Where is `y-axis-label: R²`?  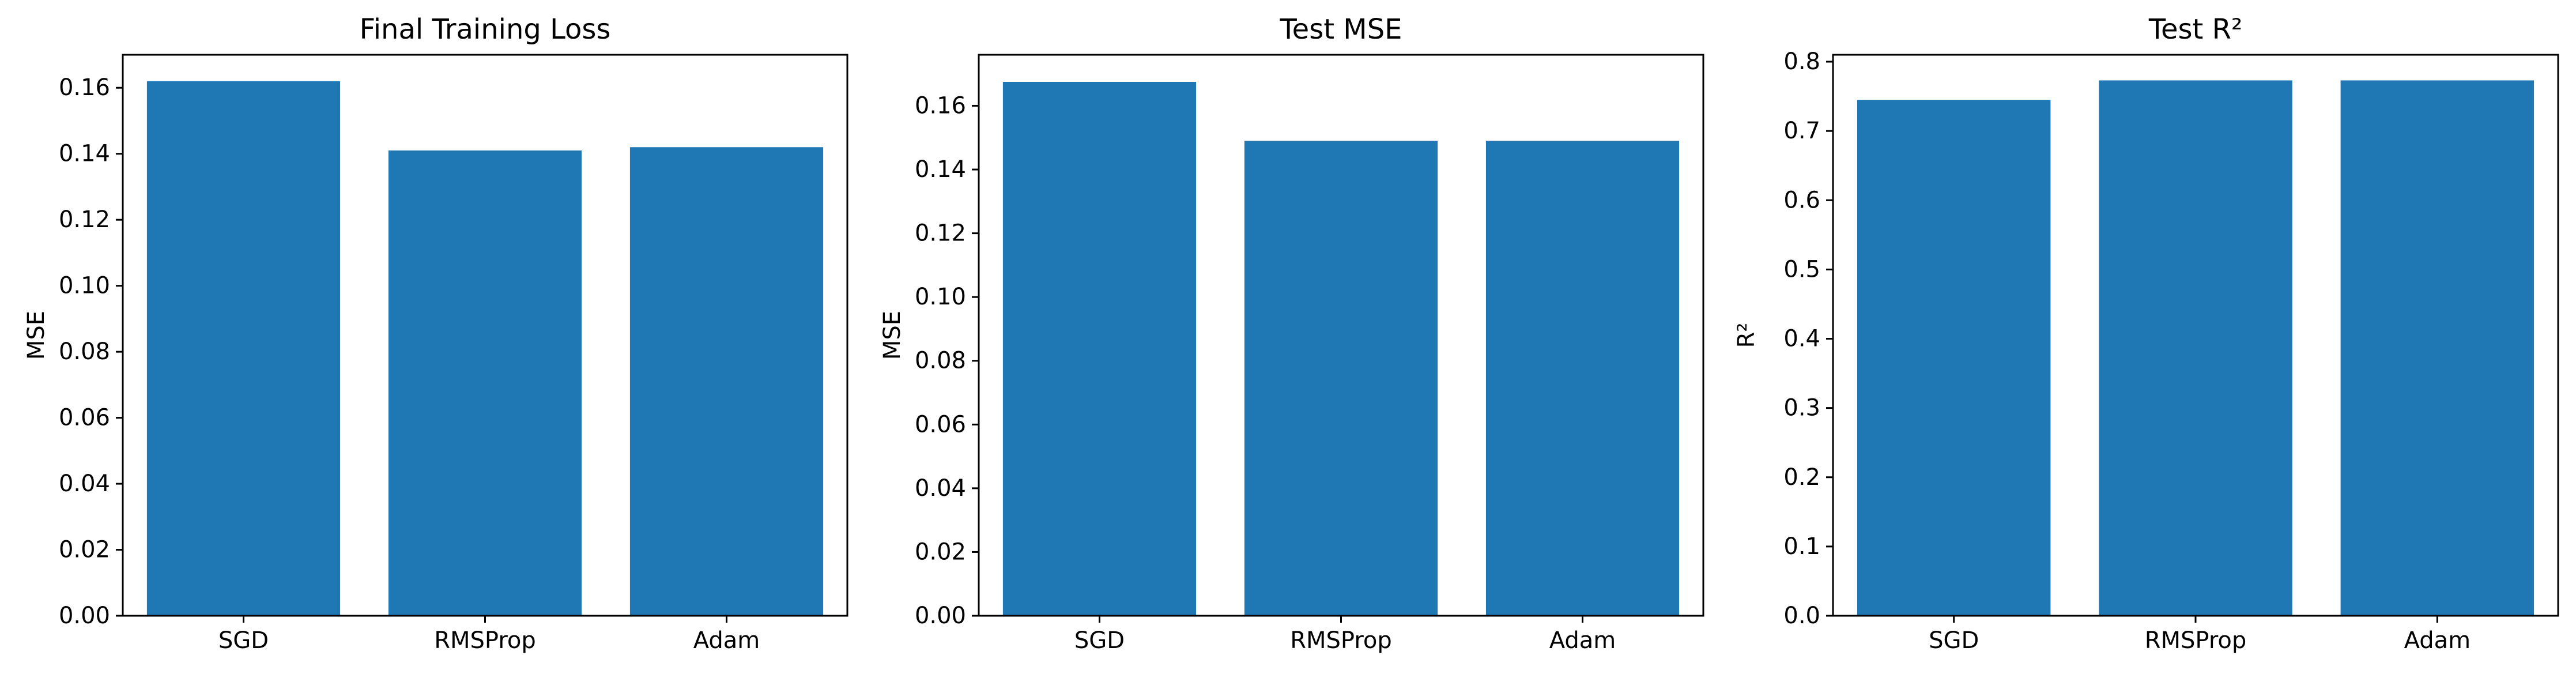
y-axis-label: R² is located at coordinates (1746, 335).